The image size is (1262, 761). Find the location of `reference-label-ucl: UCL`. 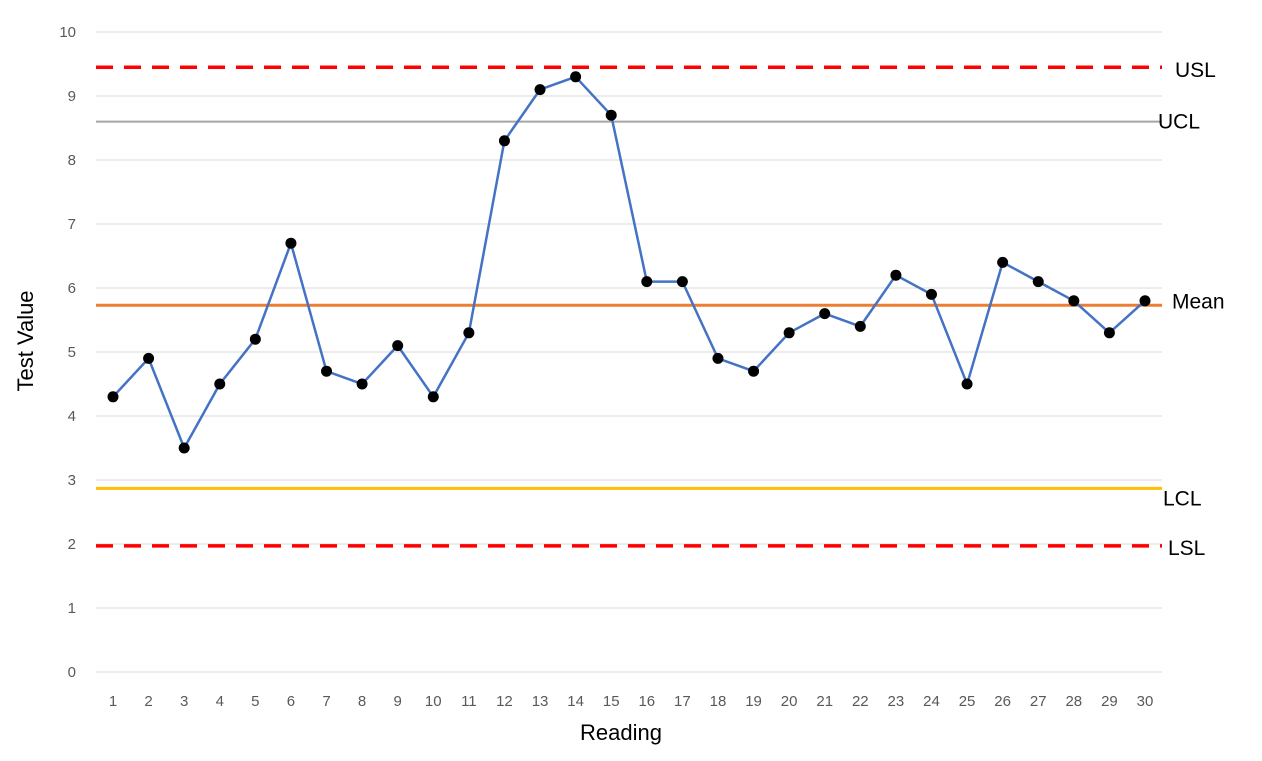

reference-label-ucl: UCL is located at coordinates (1179, 122).